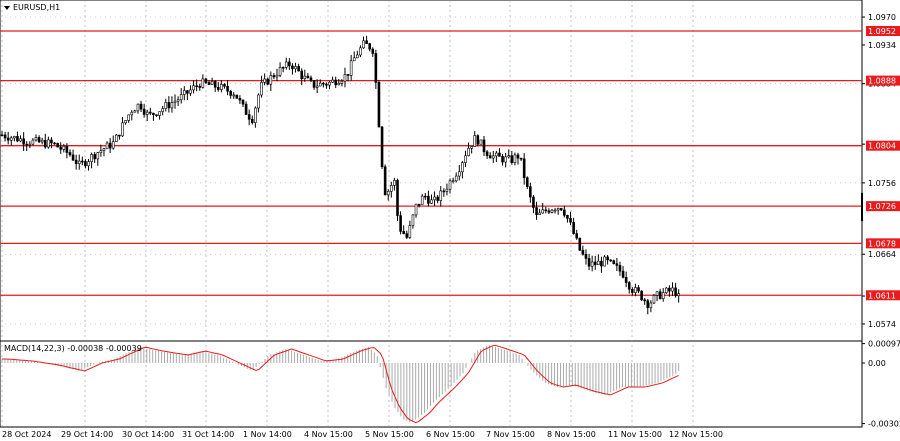 The image size is (900, 441). Describe the element at coordinates (450, 434) in the screenshot. I see `x-tick-label: 6 Nov 15:00` at that location.